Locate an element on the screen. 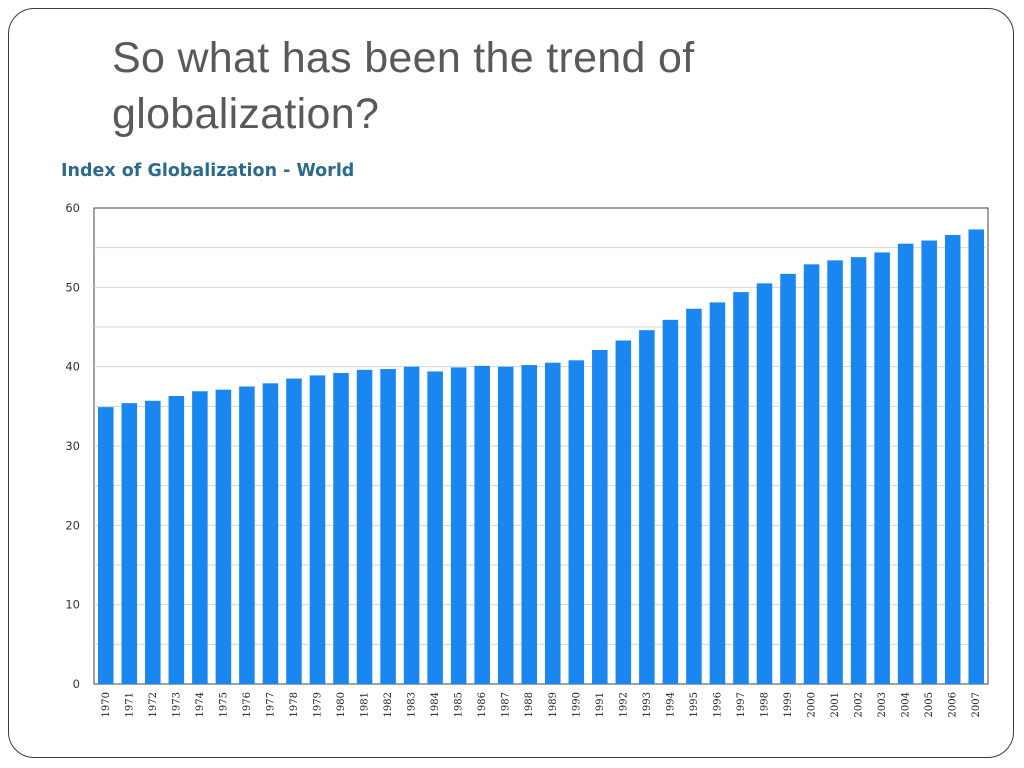  x-tick-label: 1995 is located at coordinates (694, 704).